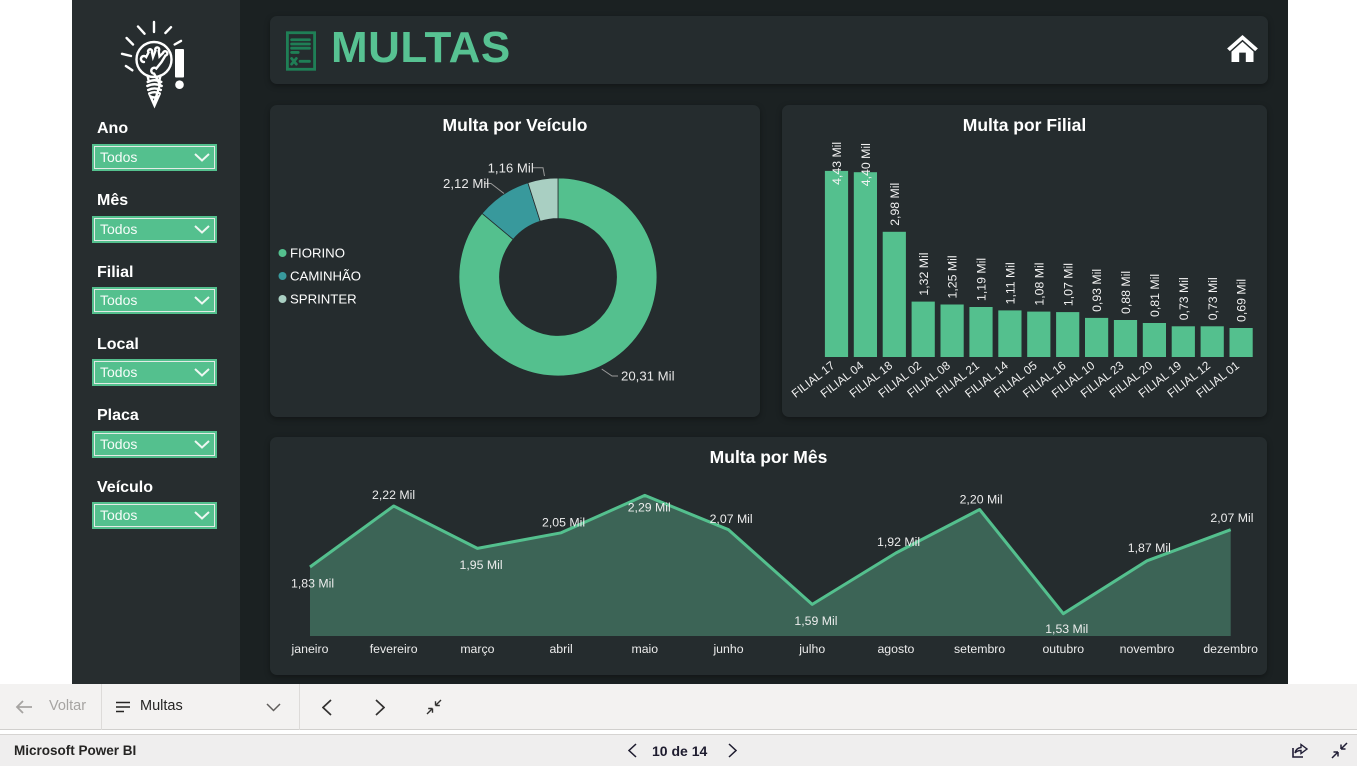 The height and width of the screenshot is (766, 1357). What do you see at coordinates (979, 649) in the screenshot?
I see `svg-text: setembro` at bounding box center [979, 649].